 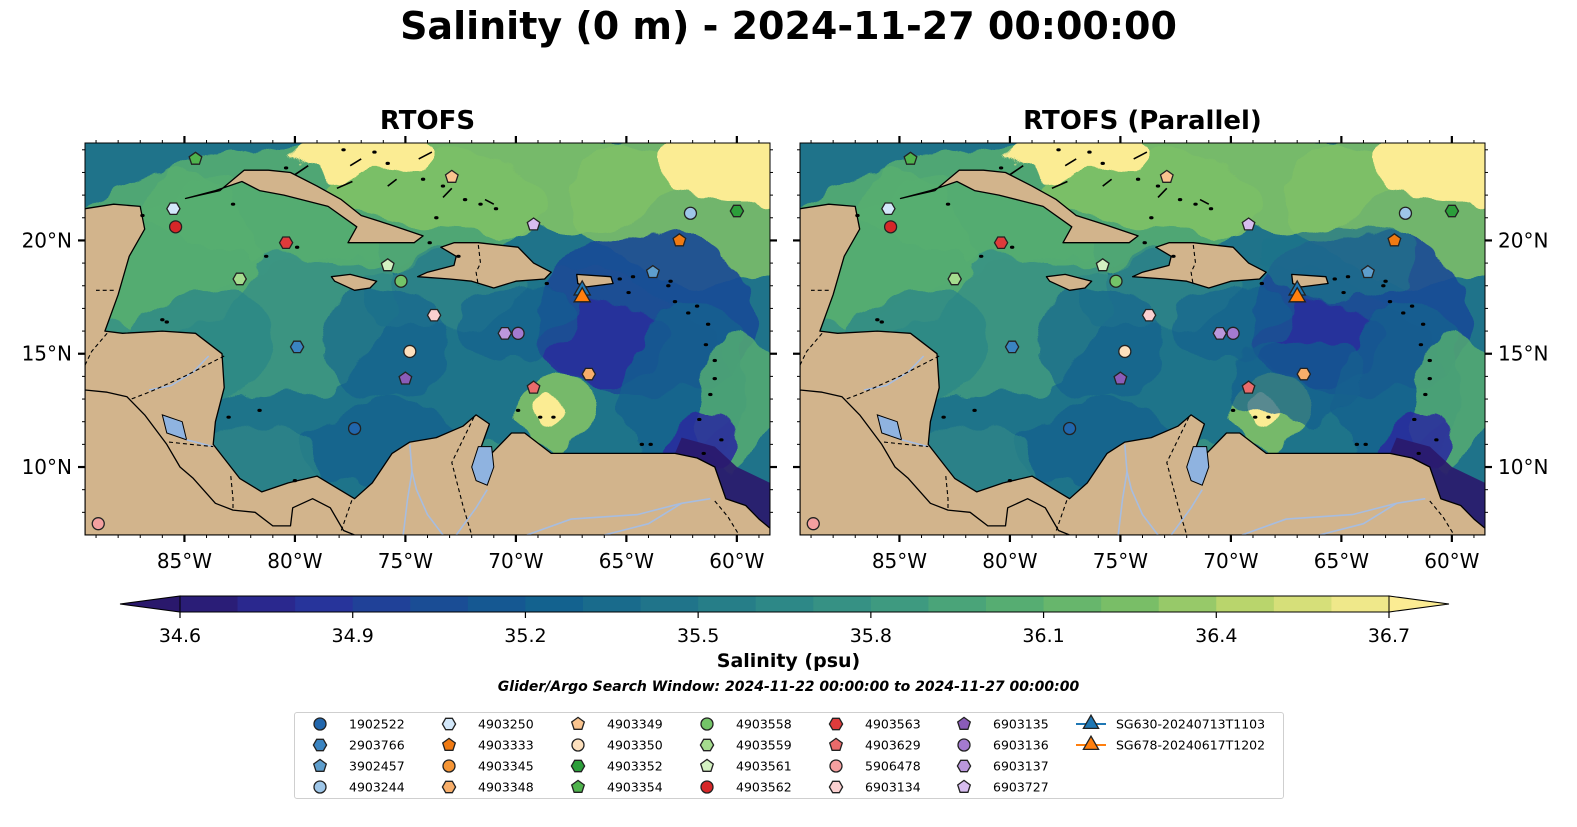 I want to click on legend-label: 4903333, so click(x=506, y=745).